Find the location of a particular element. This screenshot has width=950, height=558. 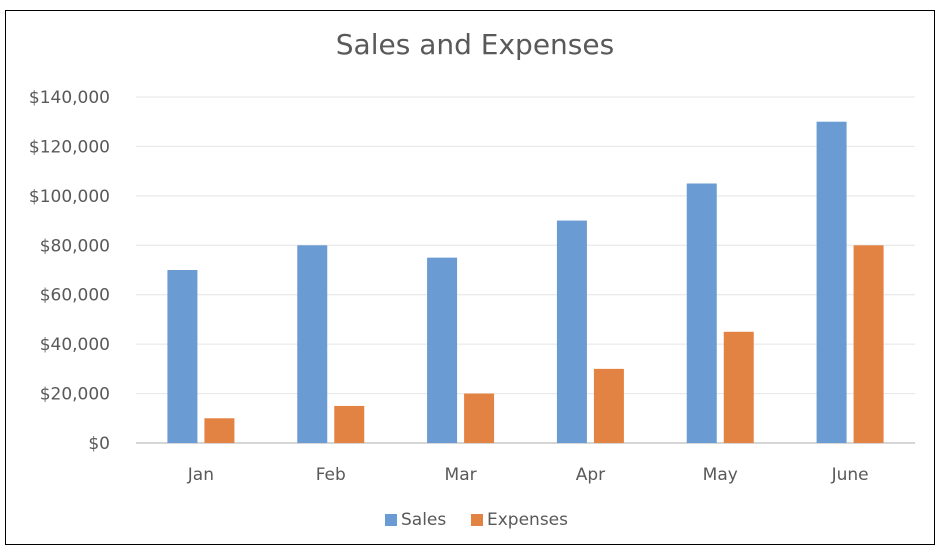

bar-expenses-mar is located at coordinates (479, 418).